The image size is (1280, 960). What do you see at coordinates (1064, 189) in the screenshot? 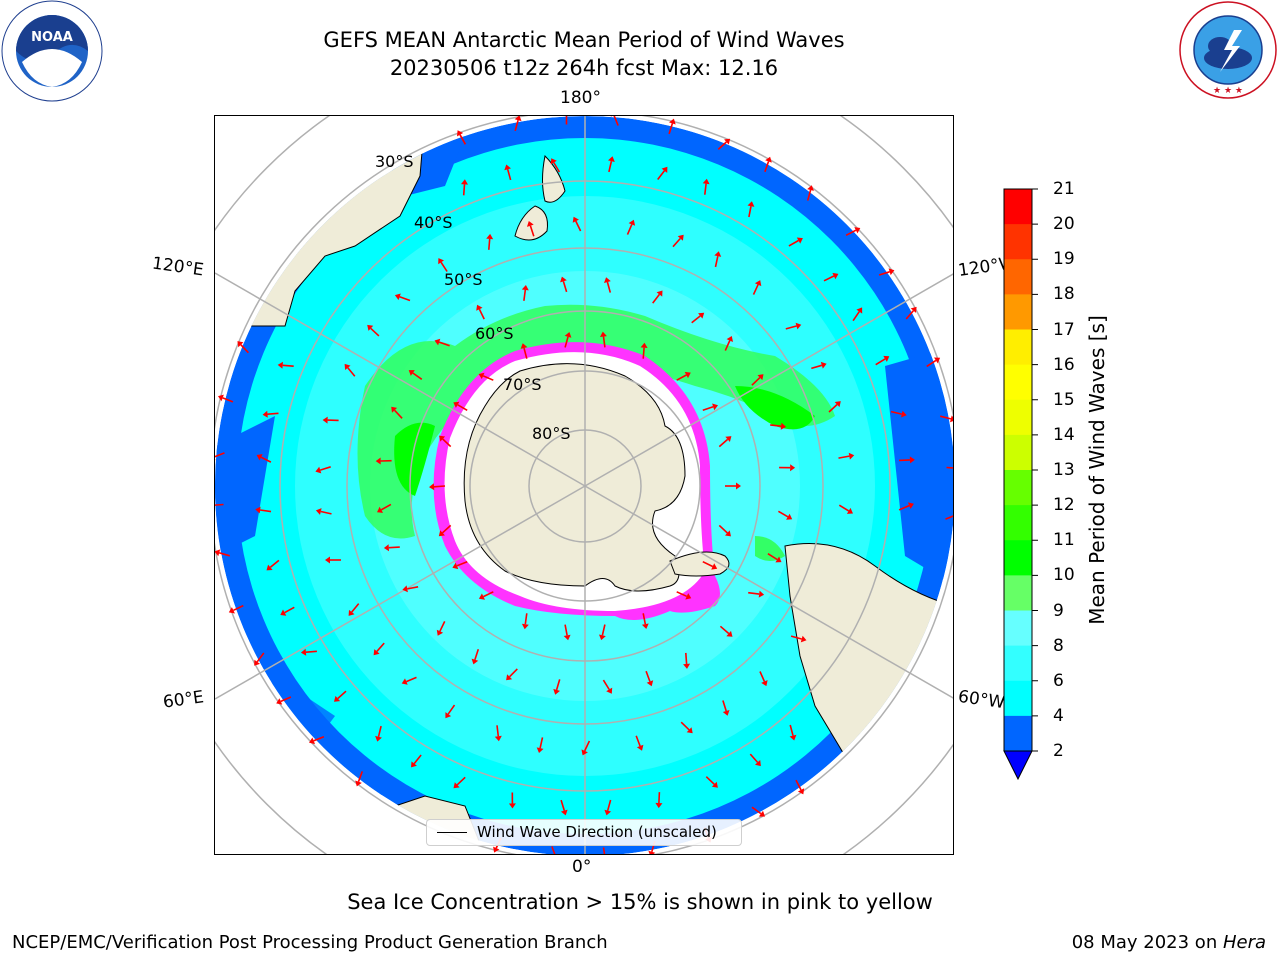
I see `colorbar-tick-label: 21` at bounding box center [1064, 189].